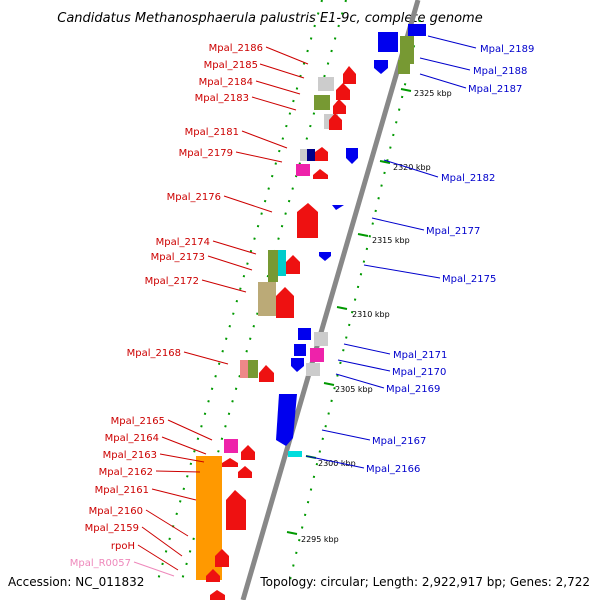 This screenshot has height=600, width=600. Describe the element at coordinates (313, 369) in the screenshot. I see `gene-glyph-2169-b` at that location.